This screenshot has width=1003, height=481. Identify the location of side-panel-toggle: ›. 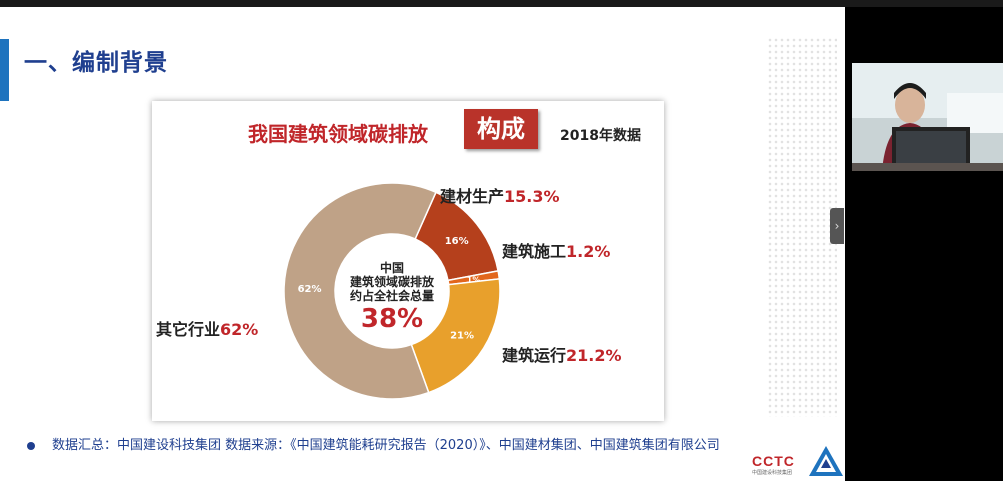
(837, 226).